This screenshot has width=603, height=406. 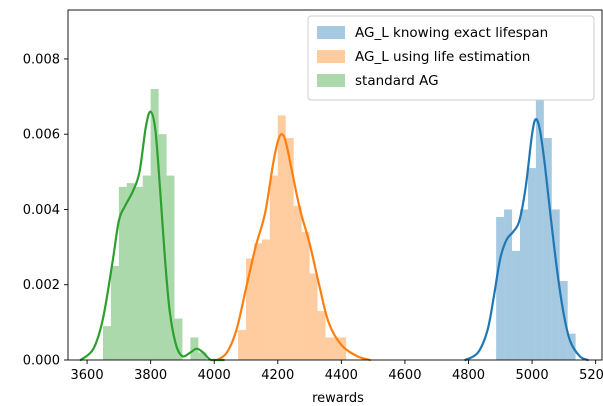 What do you see at coordinates (468, 375) in the screenshot?
I see `x-tick-label: 4800` at bounding box center [468, 375].